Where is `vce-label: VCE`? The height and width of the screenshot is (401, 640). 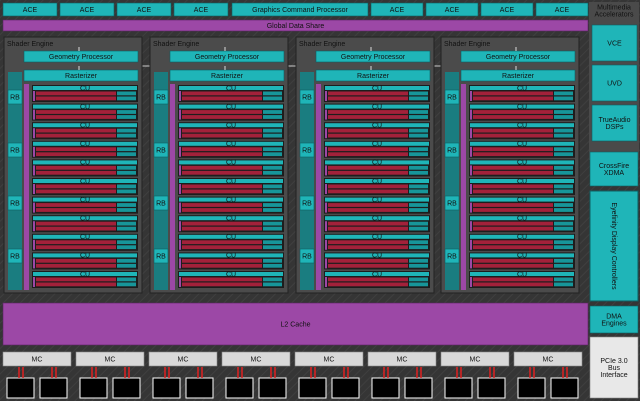 vce-label: VCE is located at coordinates (614, 43).